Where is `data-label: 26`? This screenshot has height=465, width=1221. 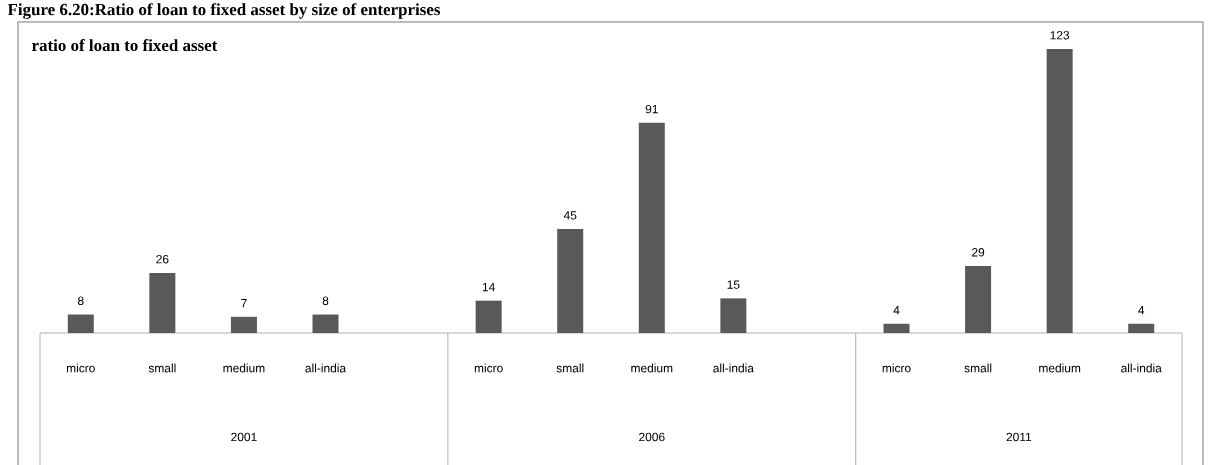
data-label: 26 is located at coordinates (162, 259).